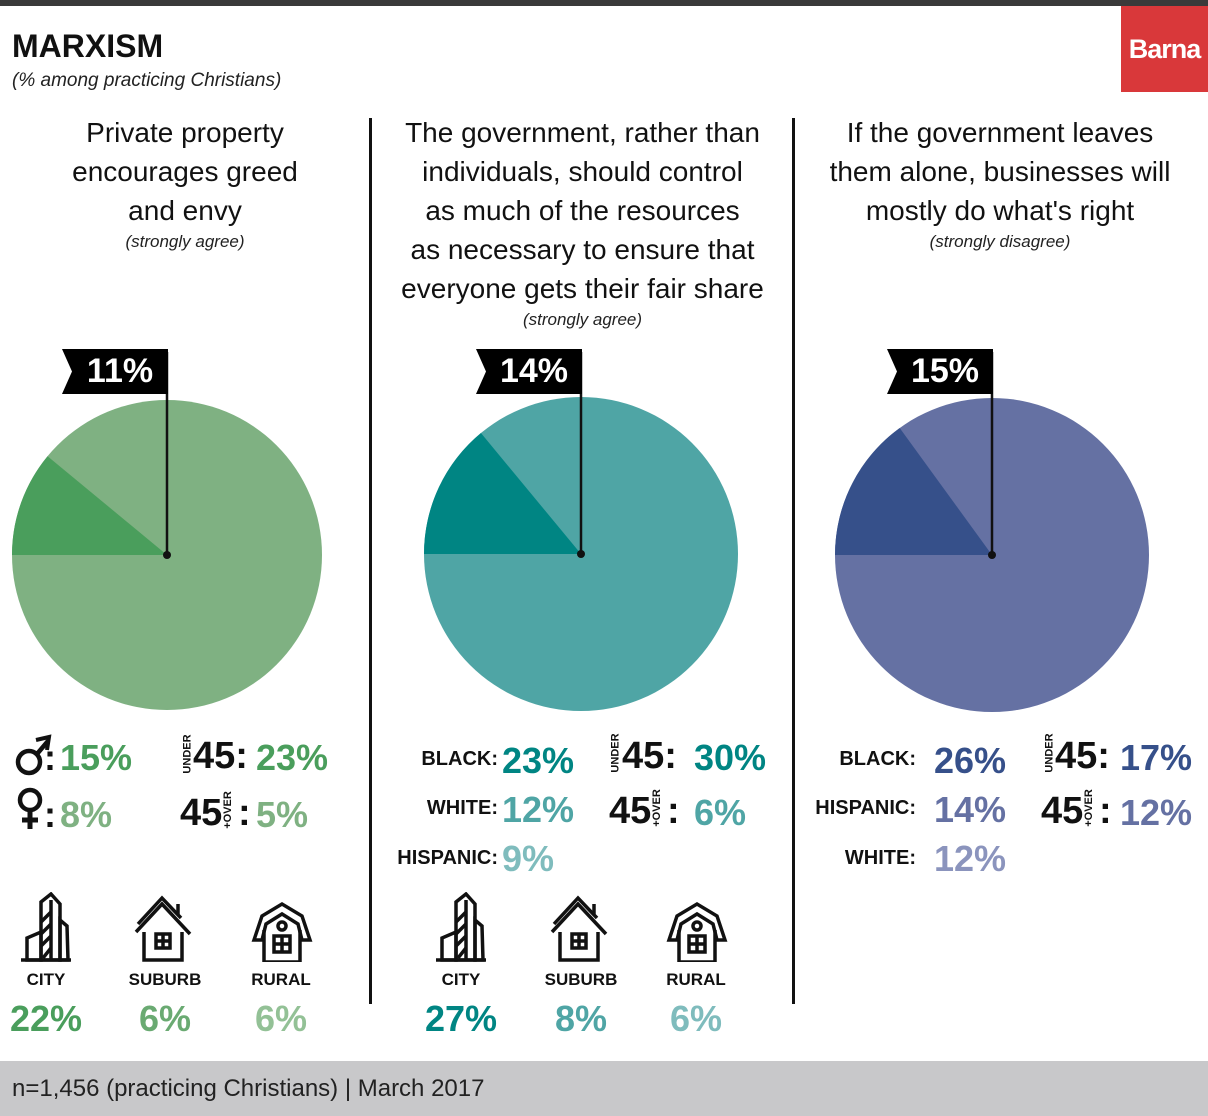 This screenshot has width=1208, height=1116. What do you see at coordinates (120, 371) in the screenshot?
I see `pie-1-flag-value: 11%` at bounding box center [120, 371].